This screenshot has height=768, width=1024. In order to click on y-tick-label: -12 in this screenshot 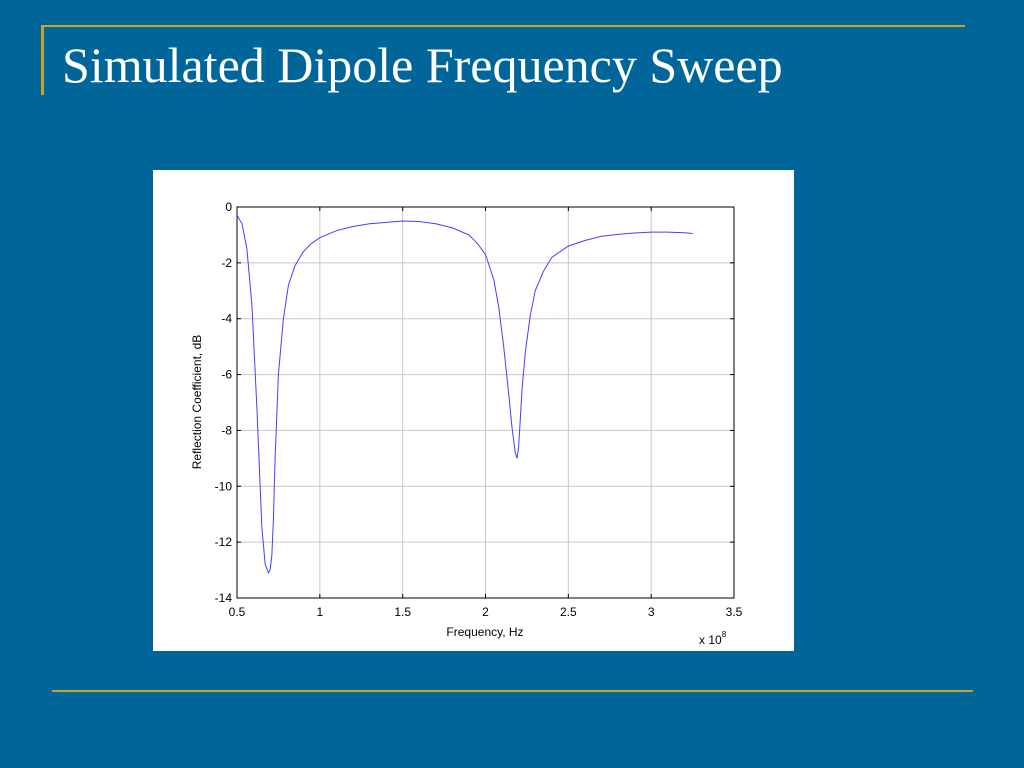, I will do `click(224, 542)`.